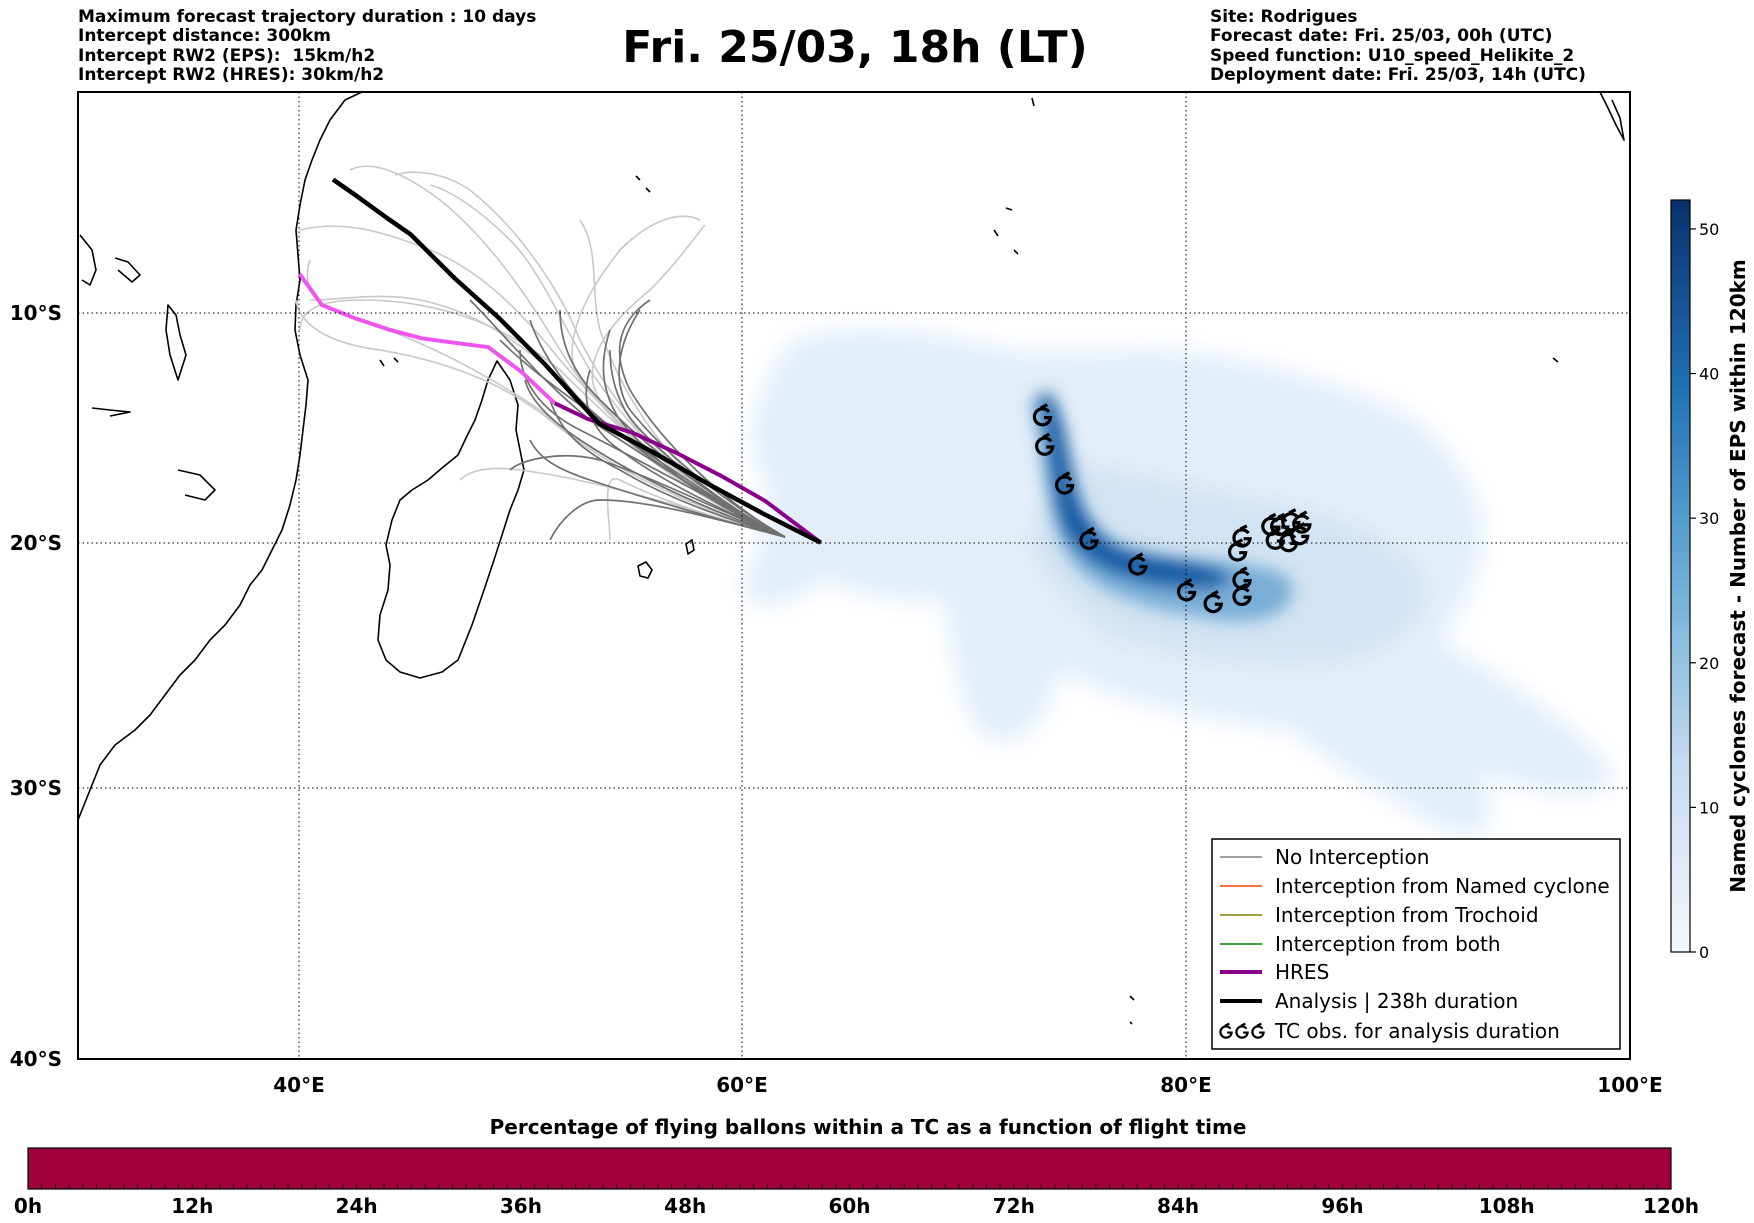 The height and width of the screenshot is (1223, 1754). What do you see at coordinates (1507, 1206) in the screenshot?
I see `flight-time-tick-label: 108h` at bounding box center [1507, 1206].